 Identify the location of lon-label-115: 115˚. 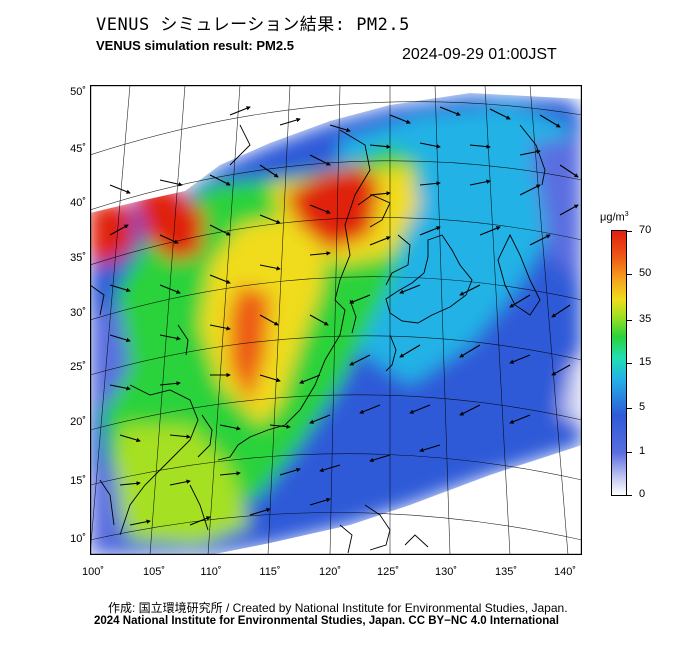
(270, 572).